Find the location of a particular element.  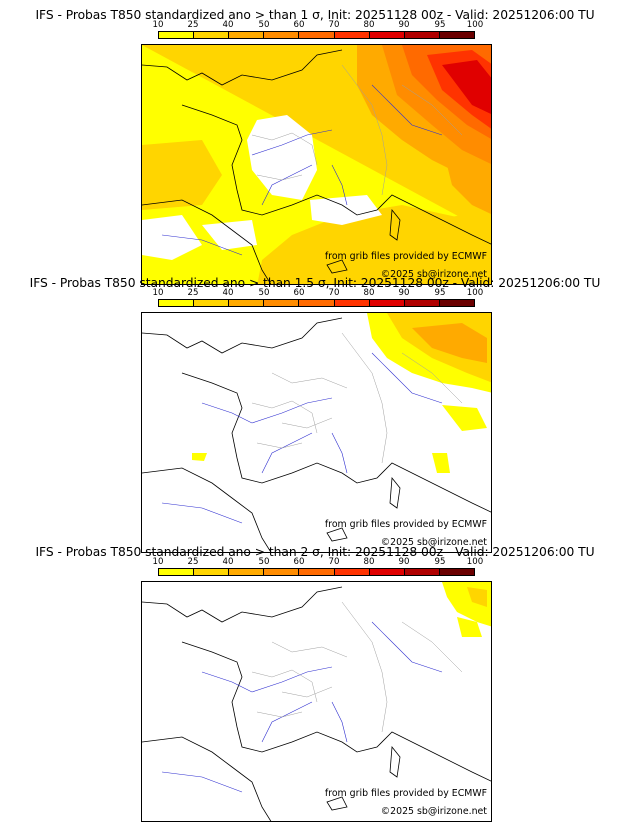

prob-field-spot-west is located at coordinates (199, 457).